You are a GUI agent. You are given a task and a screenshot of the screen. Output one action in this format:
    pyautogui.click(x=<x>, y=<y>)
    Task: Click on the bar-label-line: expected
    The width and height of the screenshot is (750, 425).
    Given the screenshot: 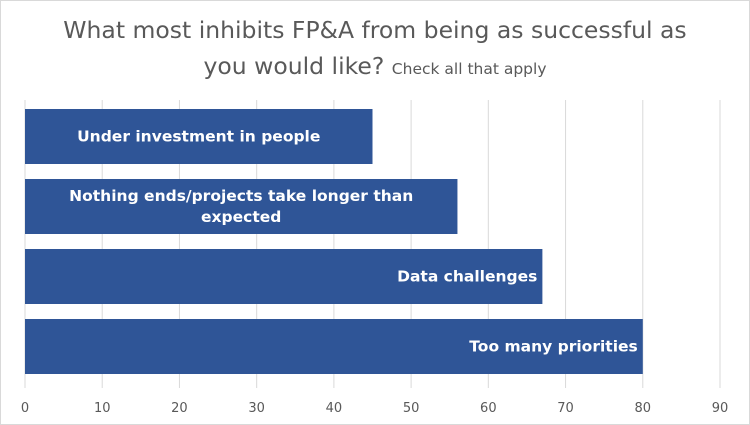 What is the action you would take?
    pyautogui.click(x=241, y=217)
    